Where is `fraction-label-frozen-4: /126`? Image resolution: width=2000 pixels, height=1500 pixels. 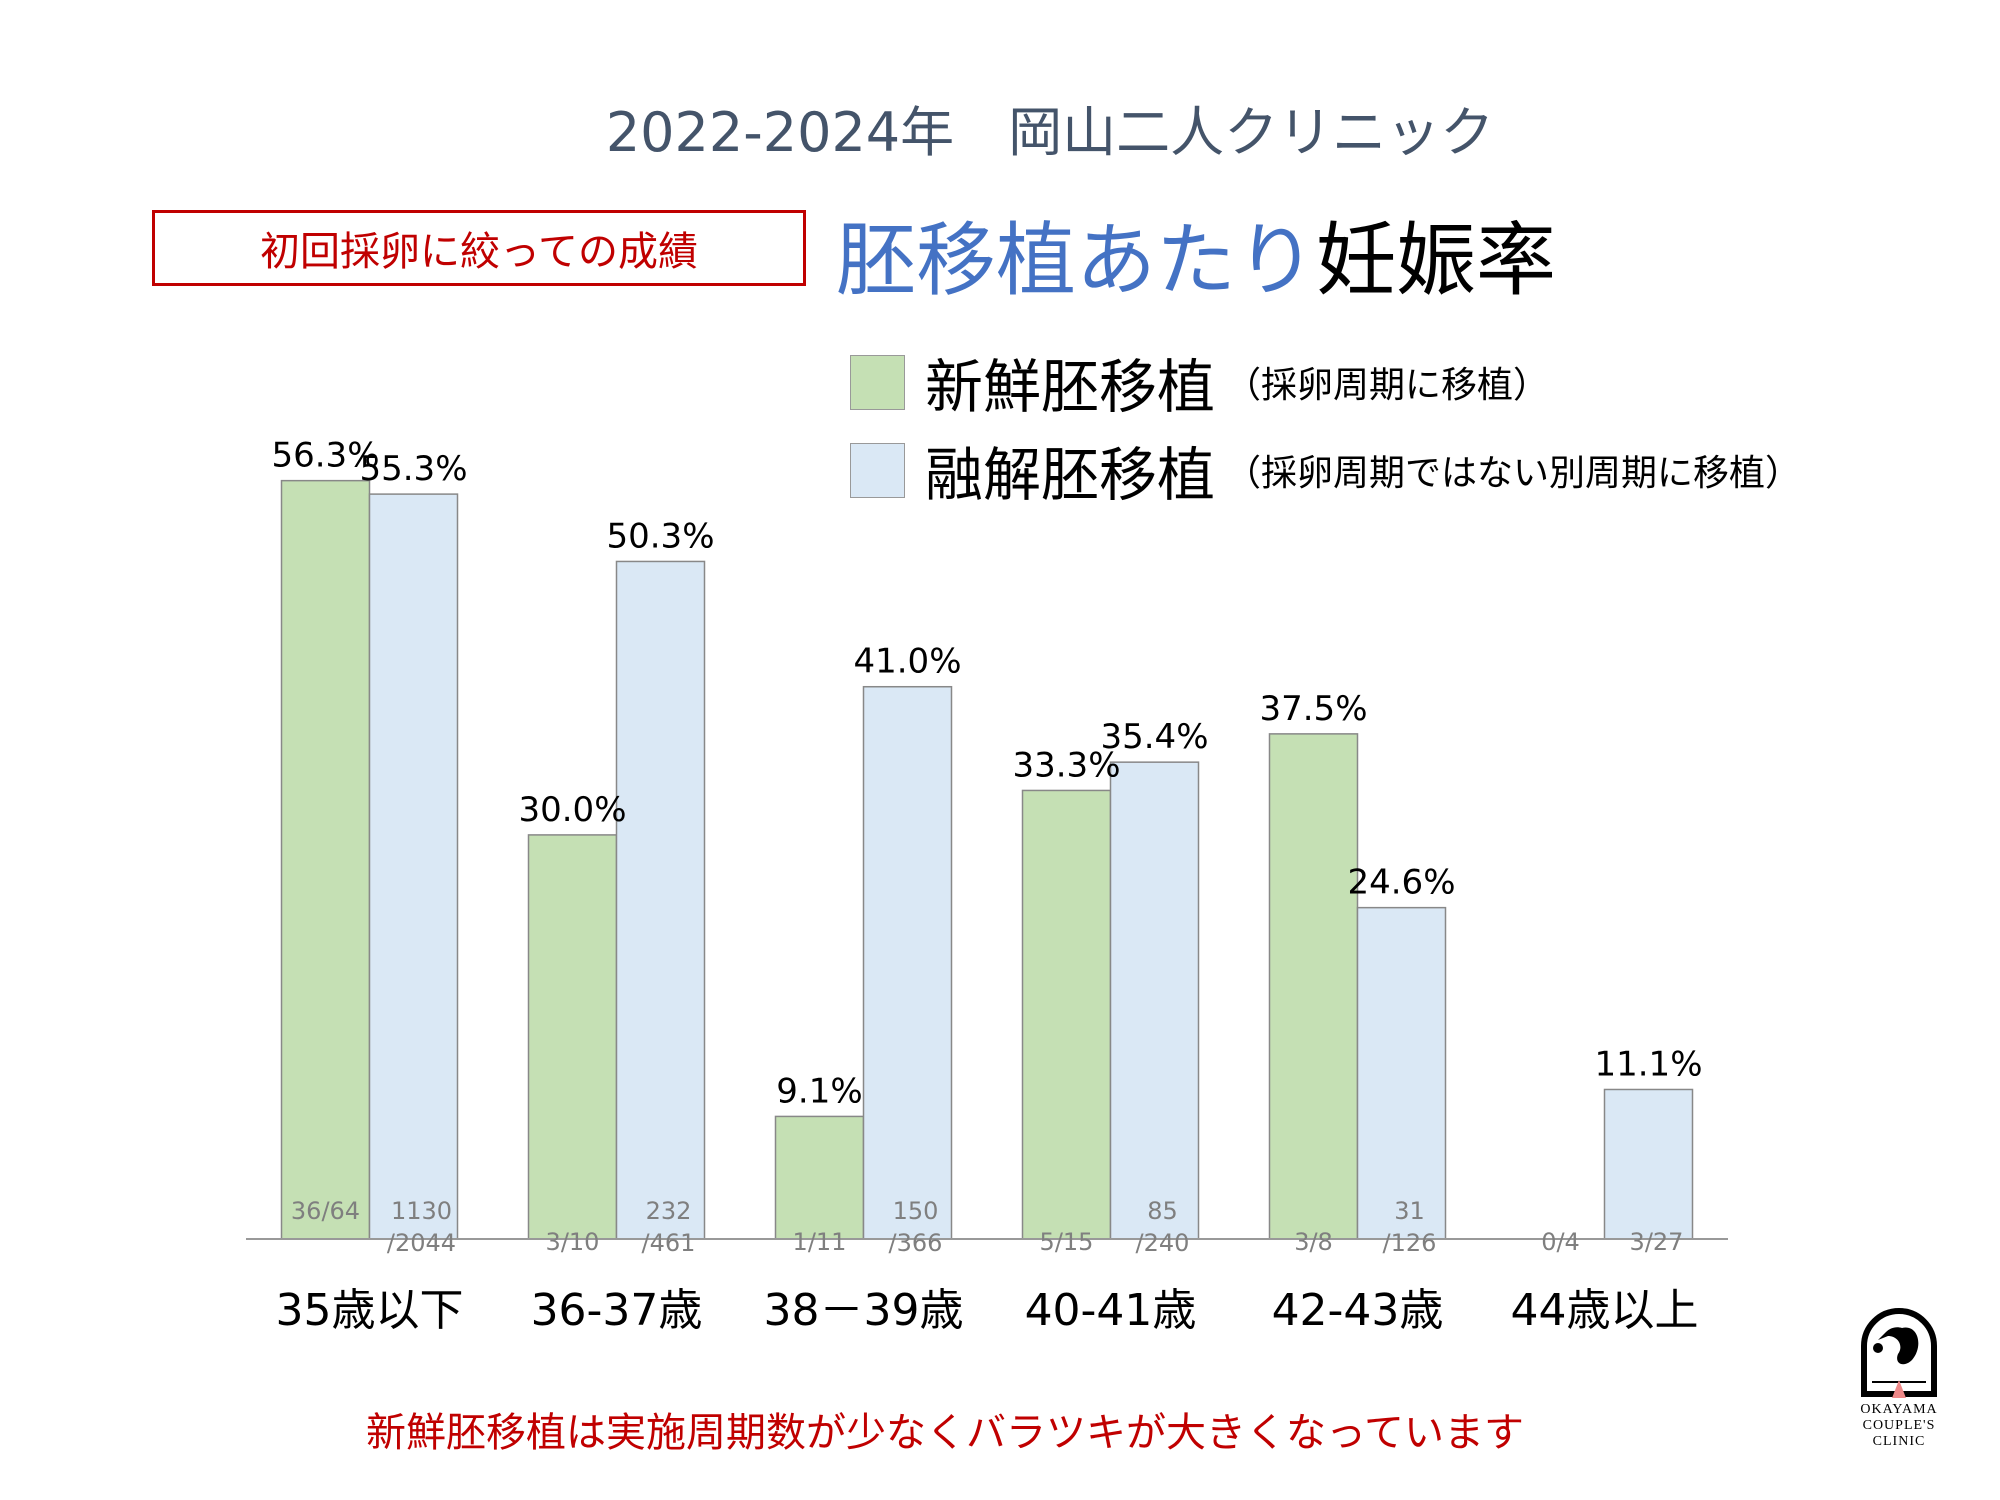
fraction-label-frozen-4: /126 is located at coordinates (1410, 1243).